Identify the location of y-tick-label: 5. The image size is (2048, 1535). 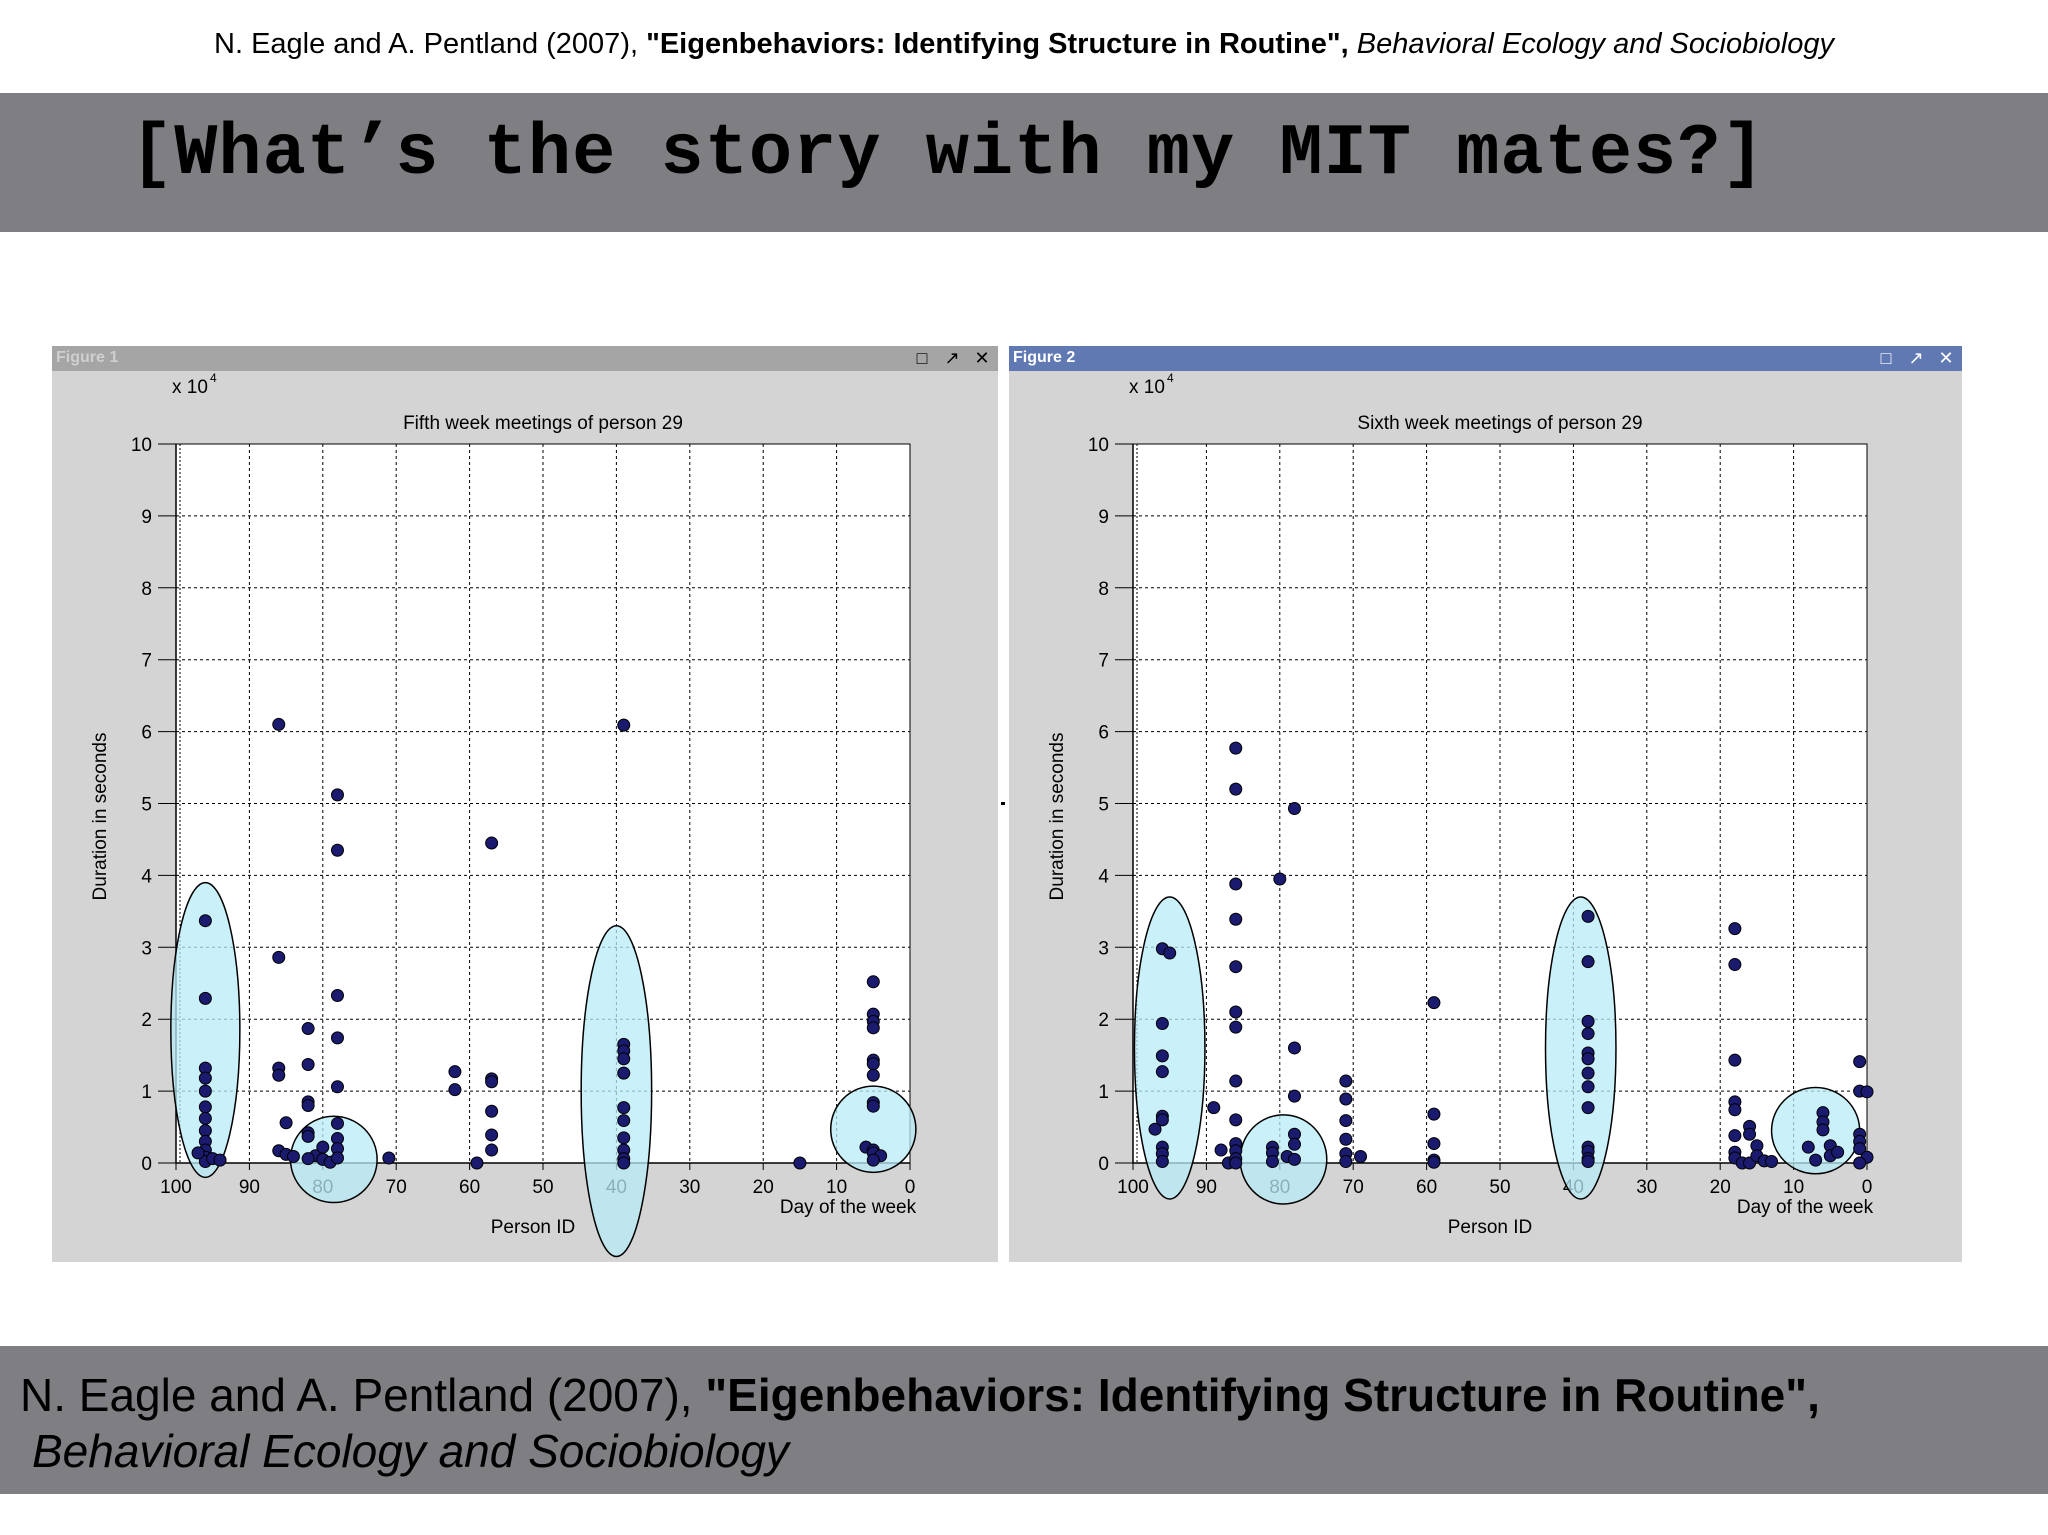
(1103, 805).